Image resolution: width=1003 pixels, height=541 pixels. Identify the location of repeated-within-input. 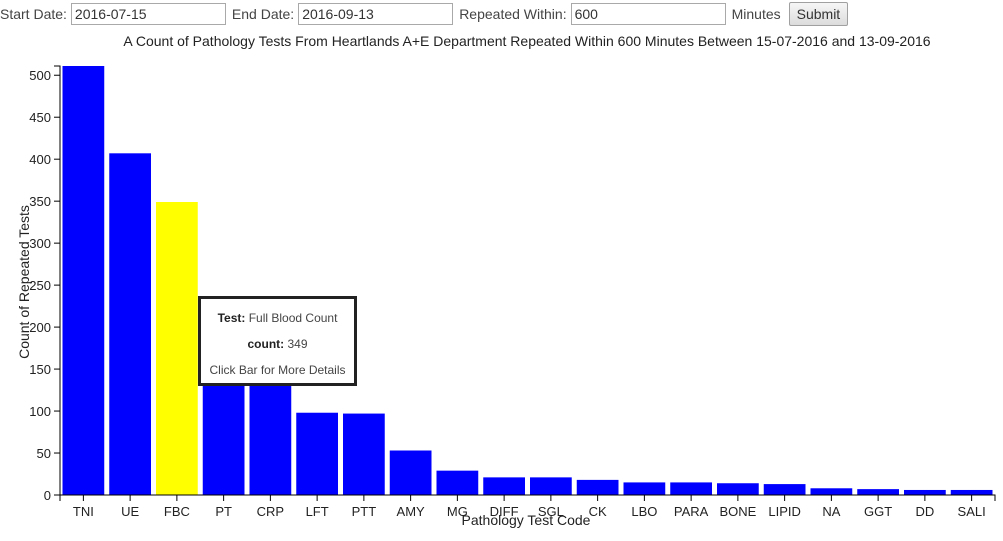
(648, 13).